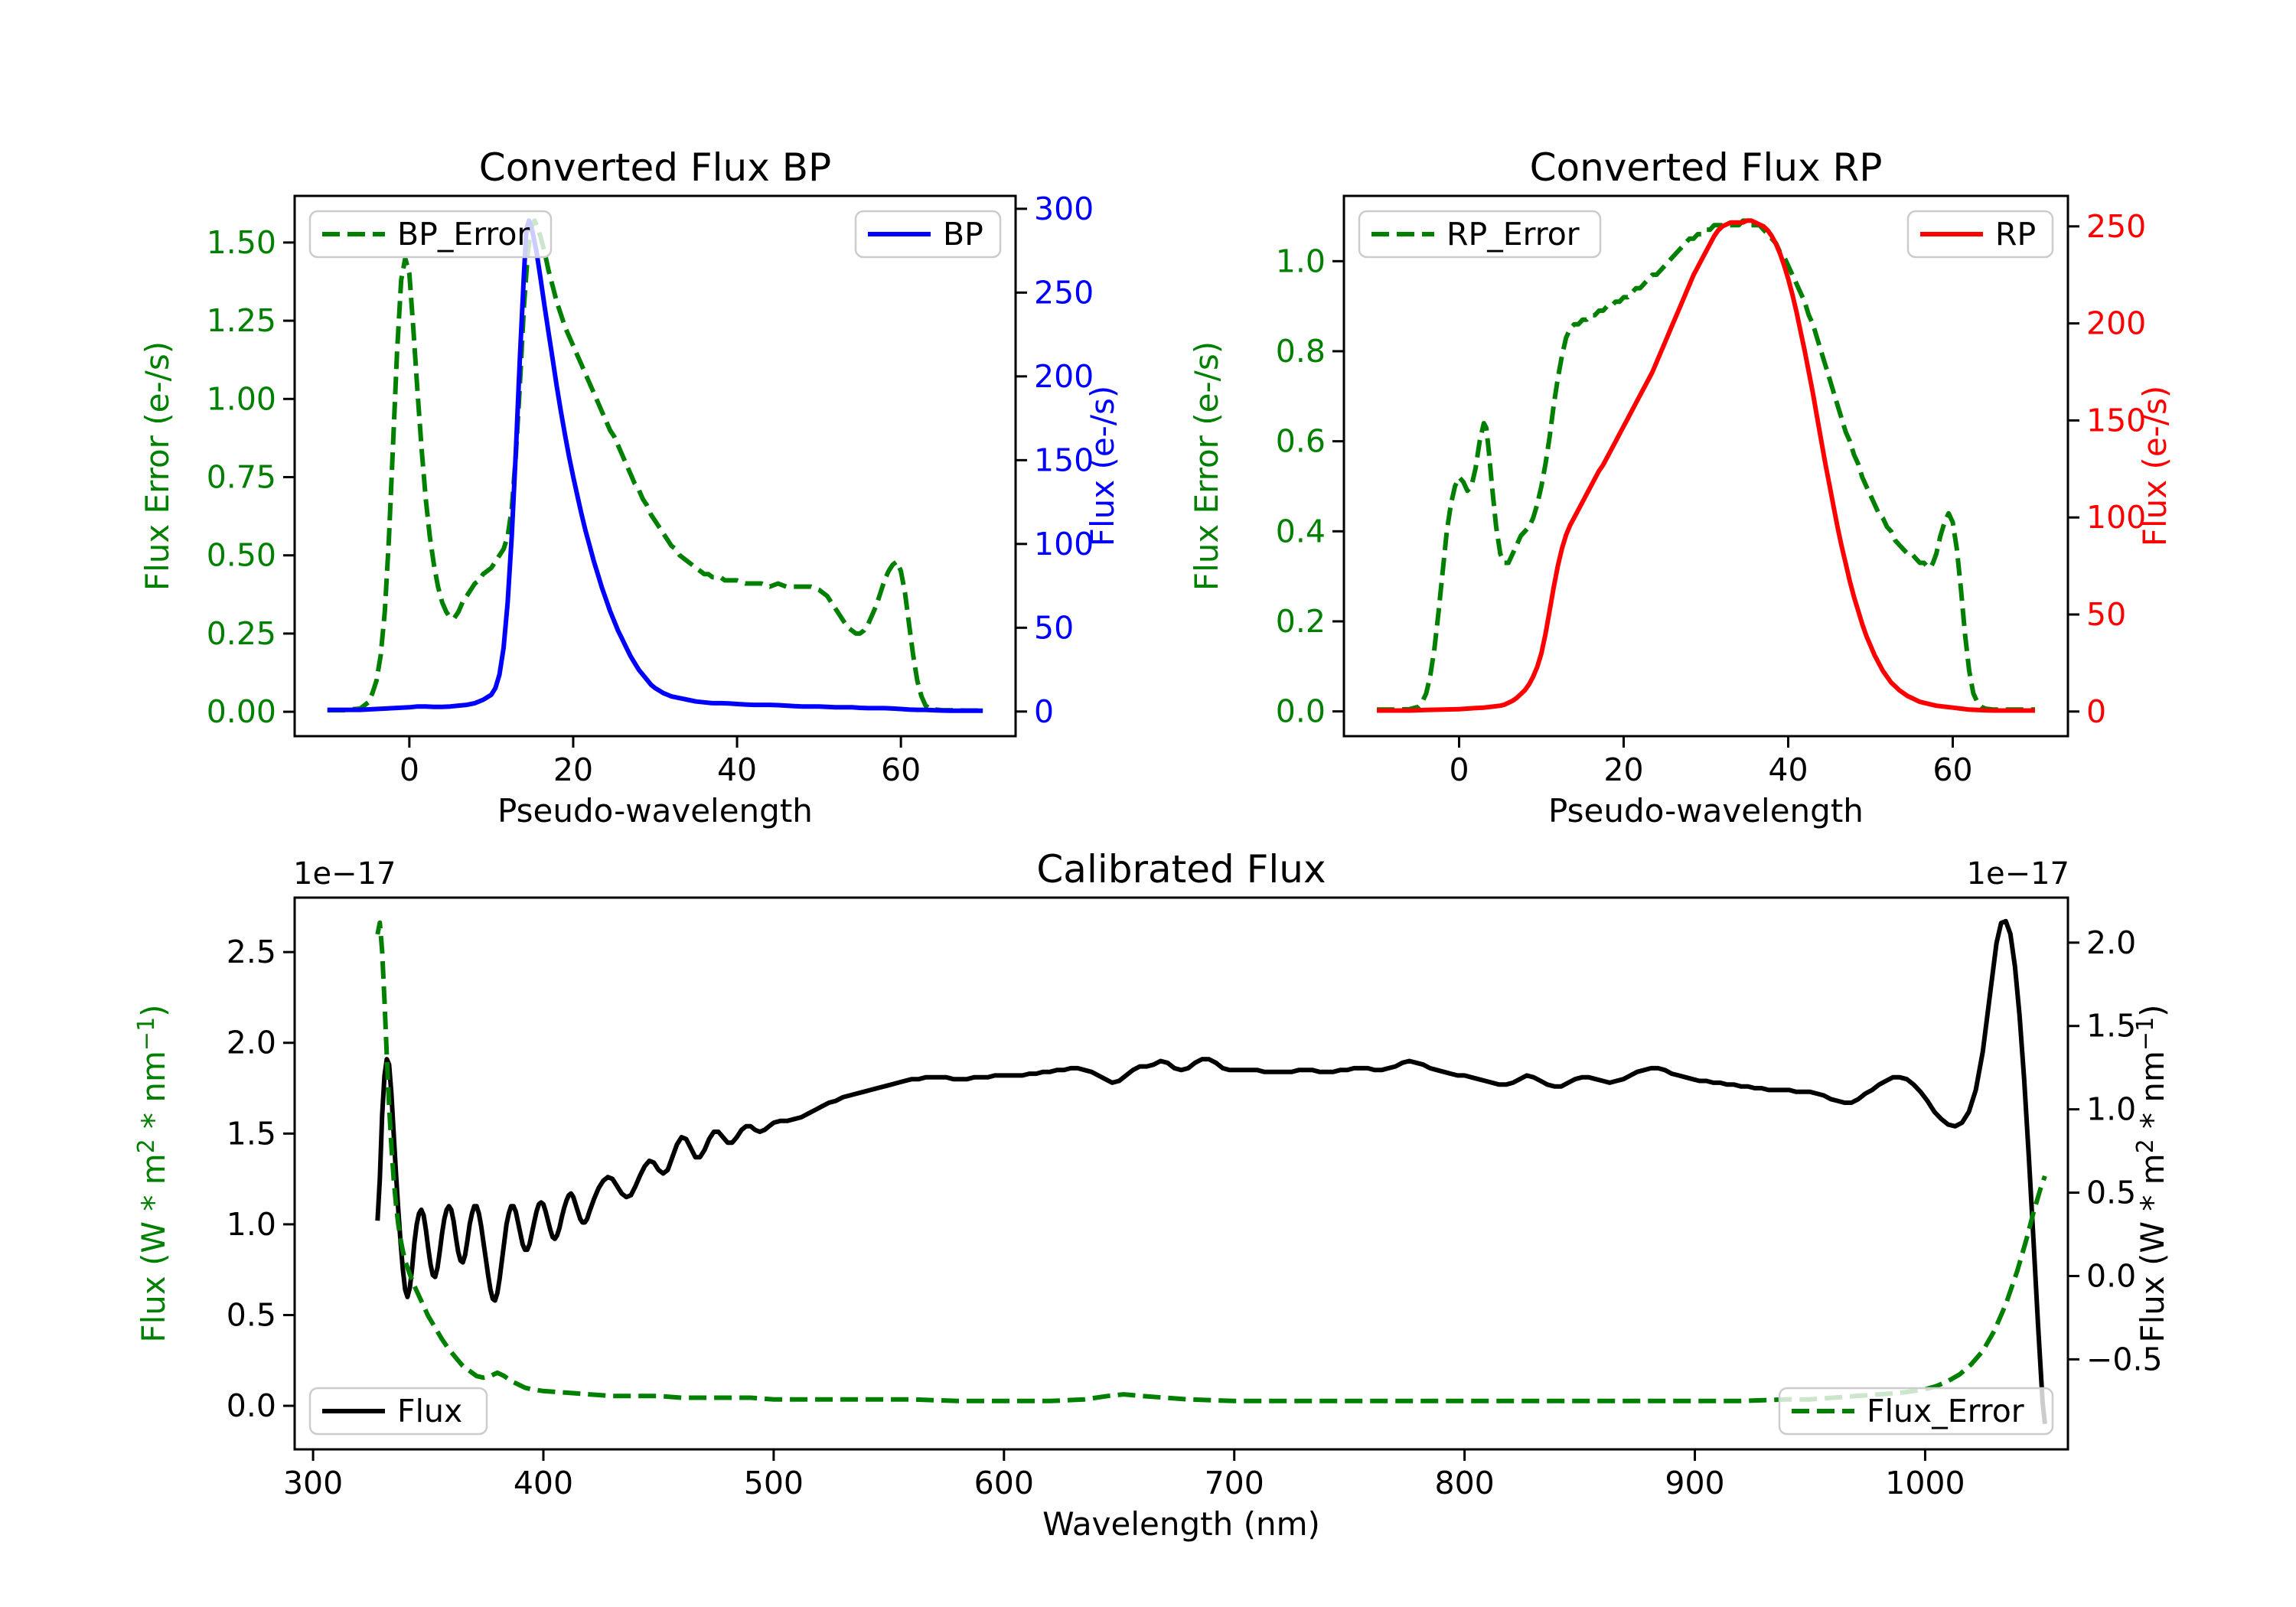 This screenshot has width=2296, height=1607. What do you see at coordinates (573, 769) in the screenshot?
I see `bp-xtick-label: 20` at bounding box center [573, 769].